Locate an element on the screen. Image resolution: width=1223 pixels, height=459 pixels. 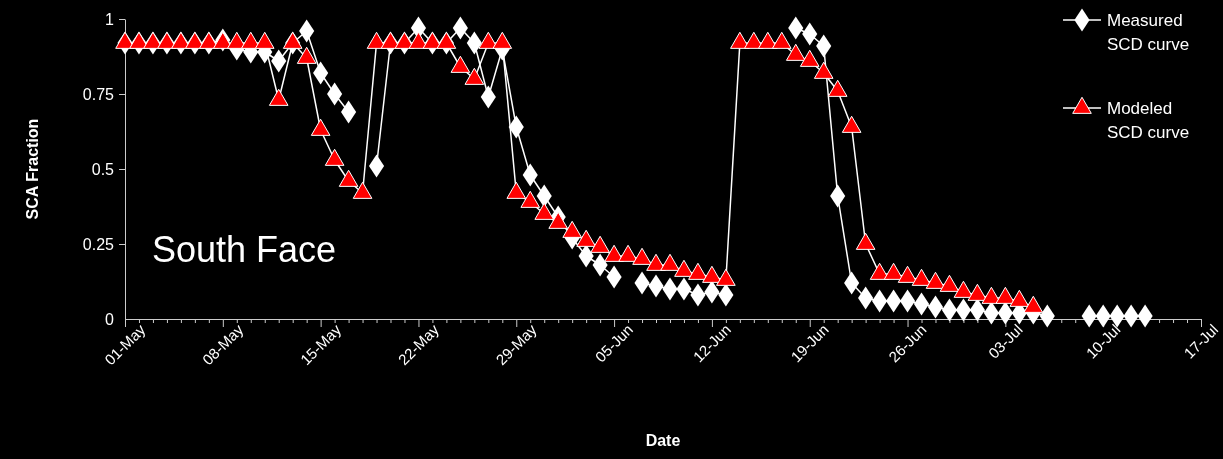
y-tick-label: 0.5 is located at coordinates (103, 169).